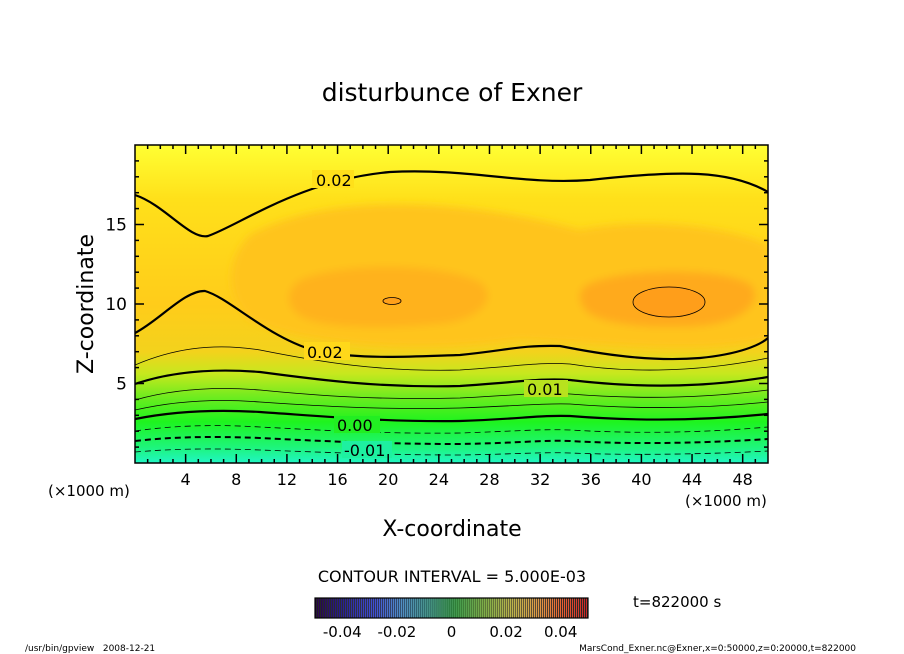 The image size is (904, 654). I want to click on colorbar-tick-labels: -0.04 -0.02 0 0.02 0.04, so click(450, 632).